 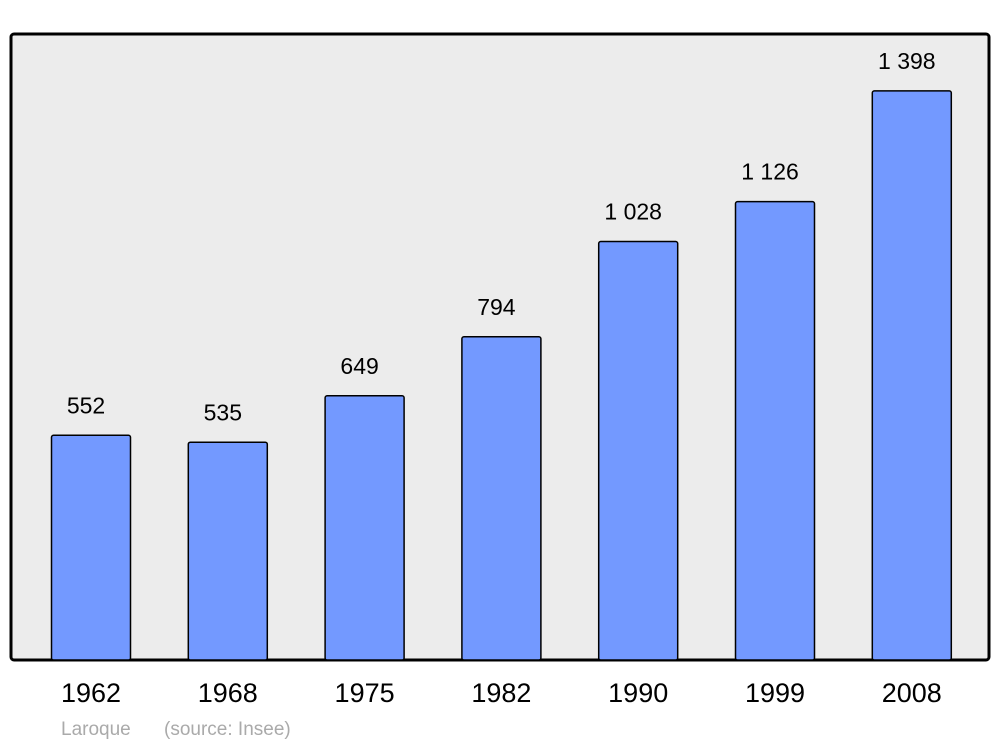 I want to click on x-tick-label: 1962, so click(x=91, y=693).